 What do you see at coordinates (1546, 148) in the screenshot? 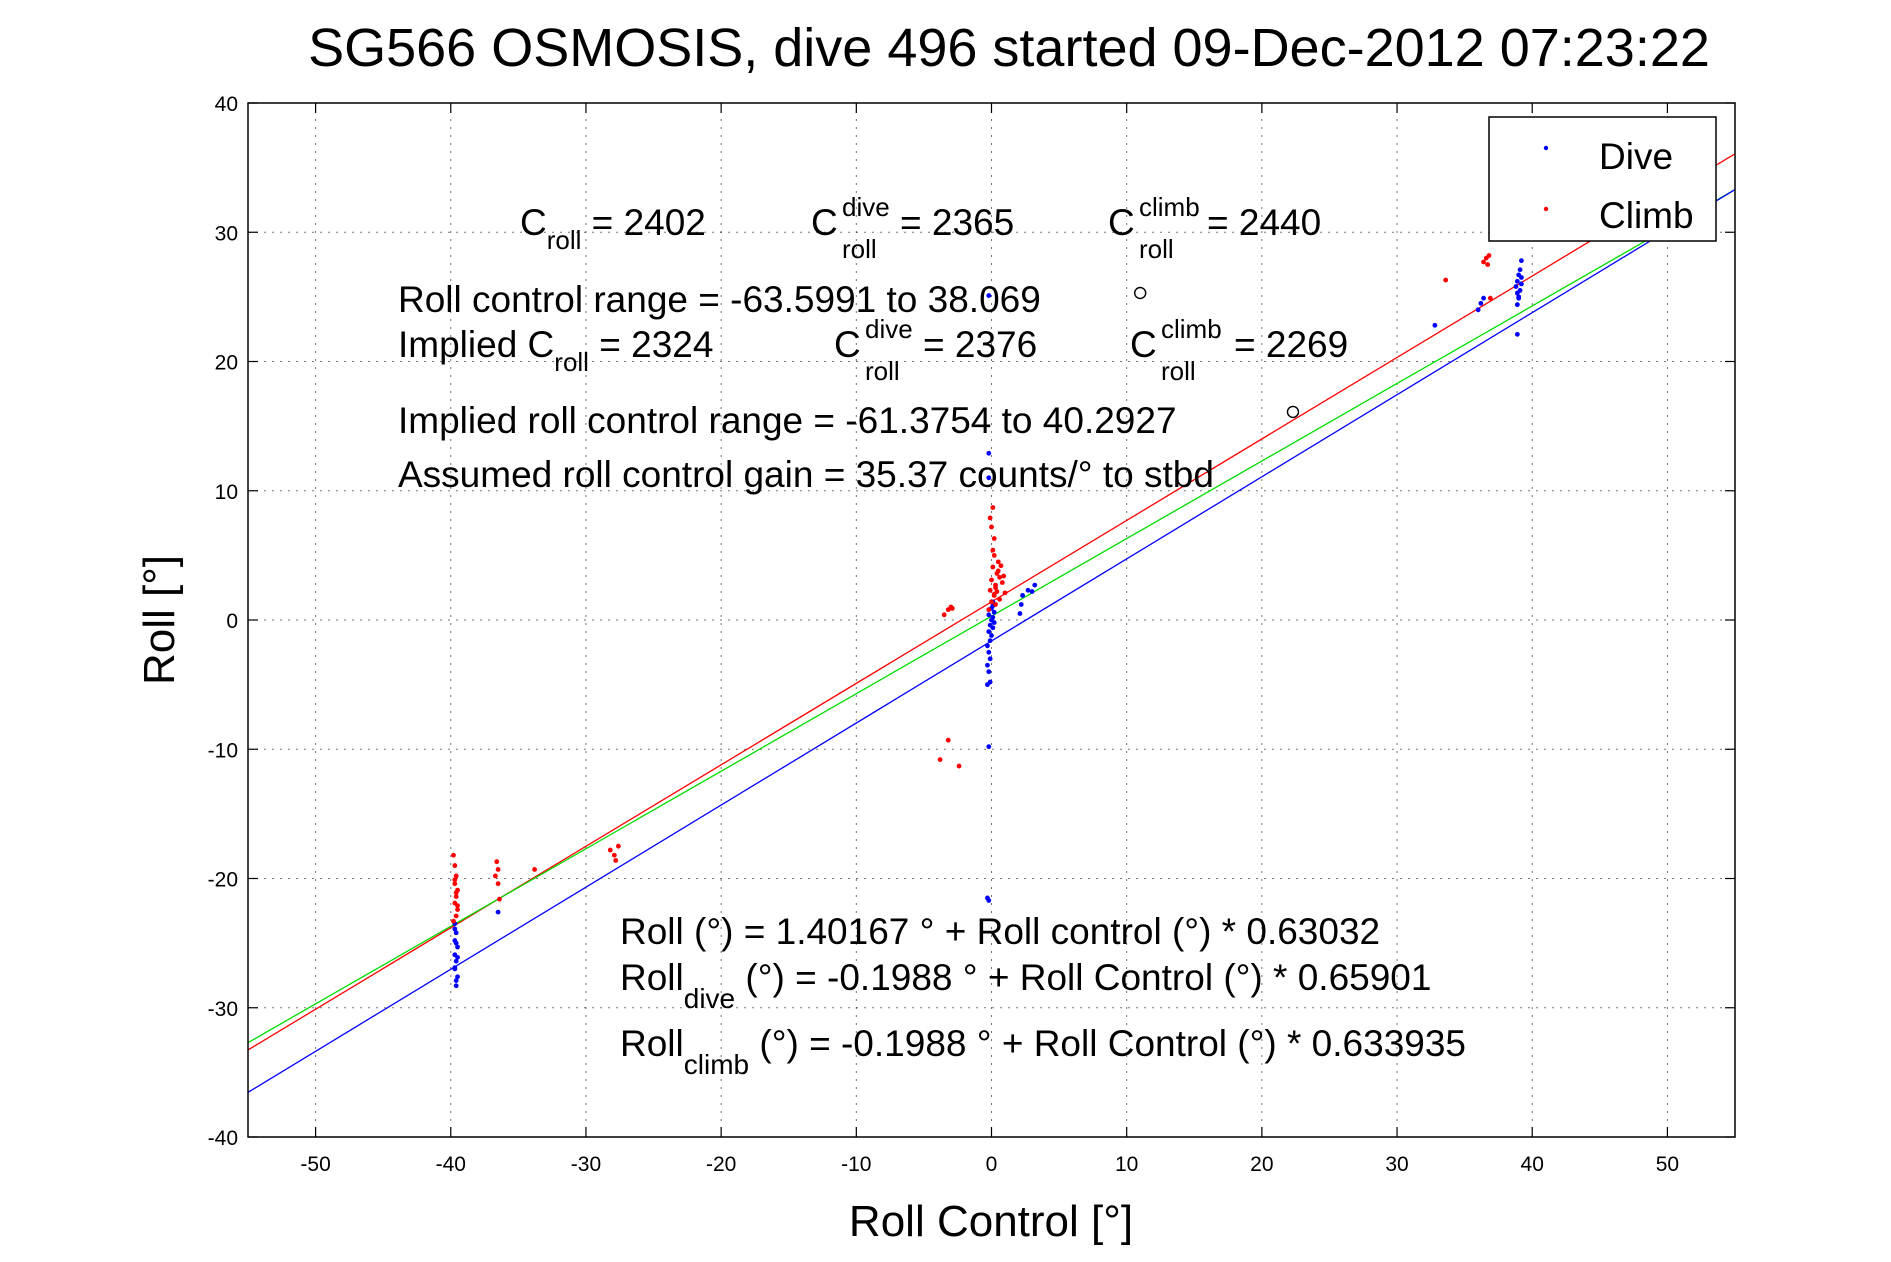
I see `legend-dive-marker` at bounding box center [1546, 148].